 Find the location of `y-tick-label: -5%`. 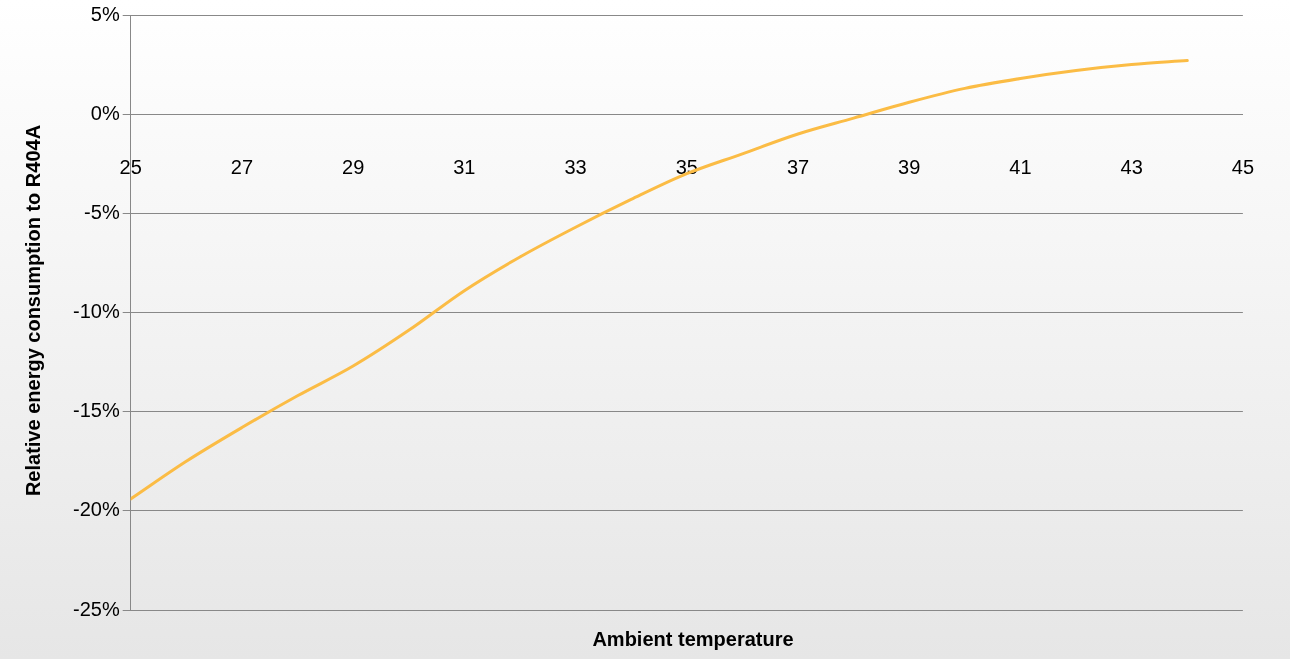

y-tick-label: -5% is located at coordinates (102, 211).